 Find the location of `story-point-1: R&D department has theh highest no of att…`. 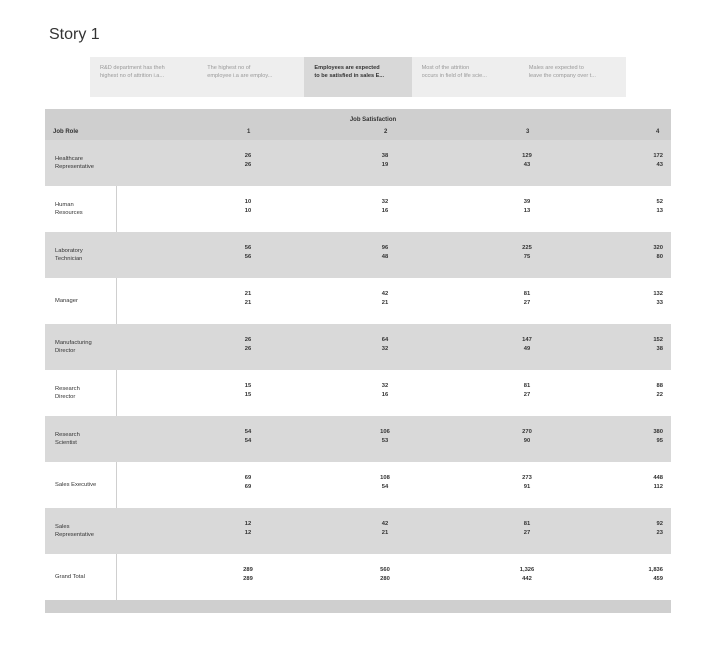

story-point-1: R&D department has theh highest no of att… is located at coordinates (143, 77).